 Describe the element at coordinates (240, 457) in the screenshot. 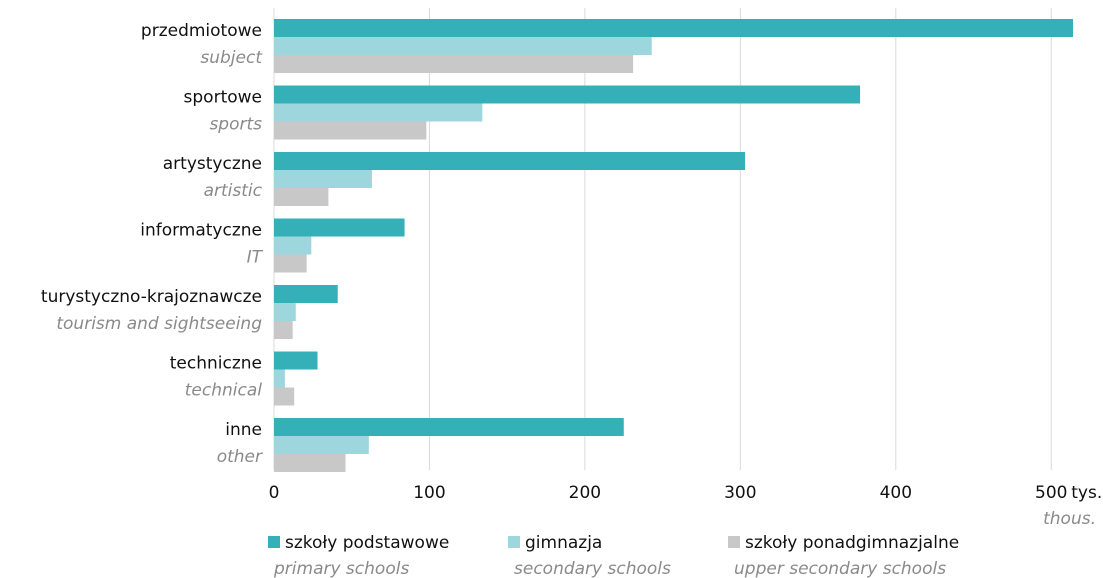

I see `category-label-en: other` at that location.